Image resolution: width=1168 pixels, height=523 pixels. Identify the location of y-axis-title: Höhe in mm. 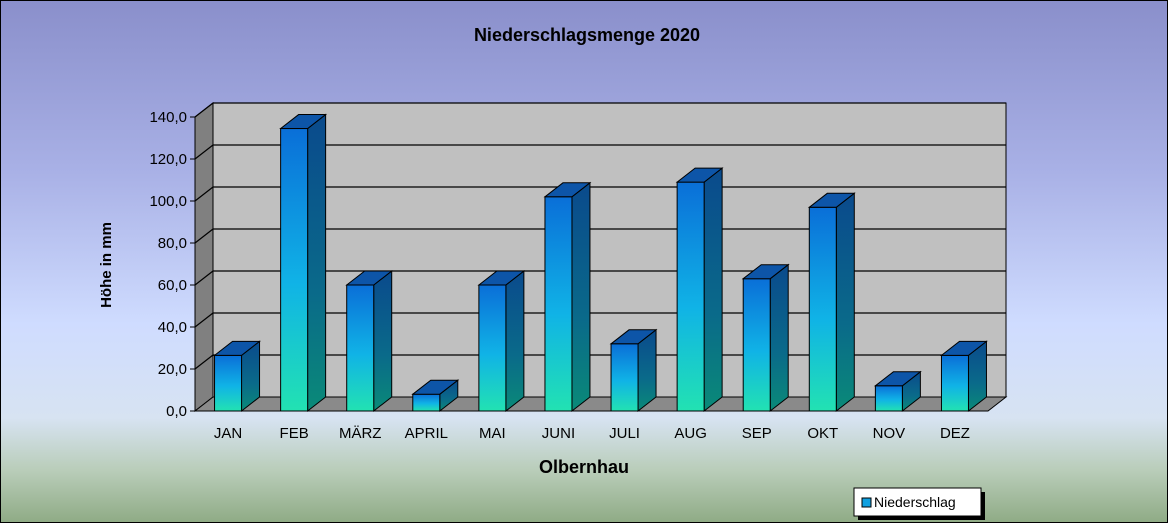
(106, 265).